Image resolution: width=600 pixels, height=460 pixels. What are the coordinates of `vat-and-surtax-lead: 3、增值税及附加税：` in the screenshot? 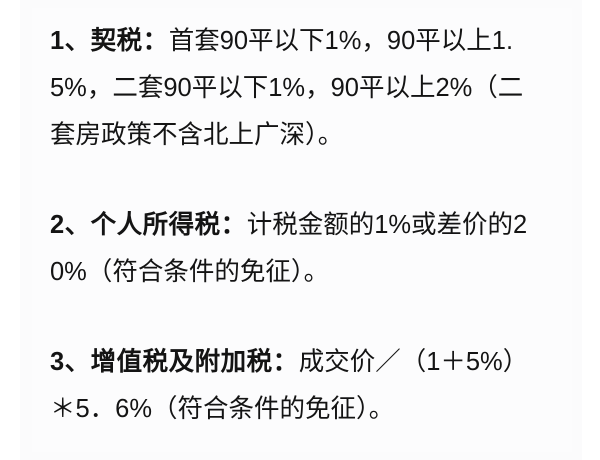 It's located at (174, 362).